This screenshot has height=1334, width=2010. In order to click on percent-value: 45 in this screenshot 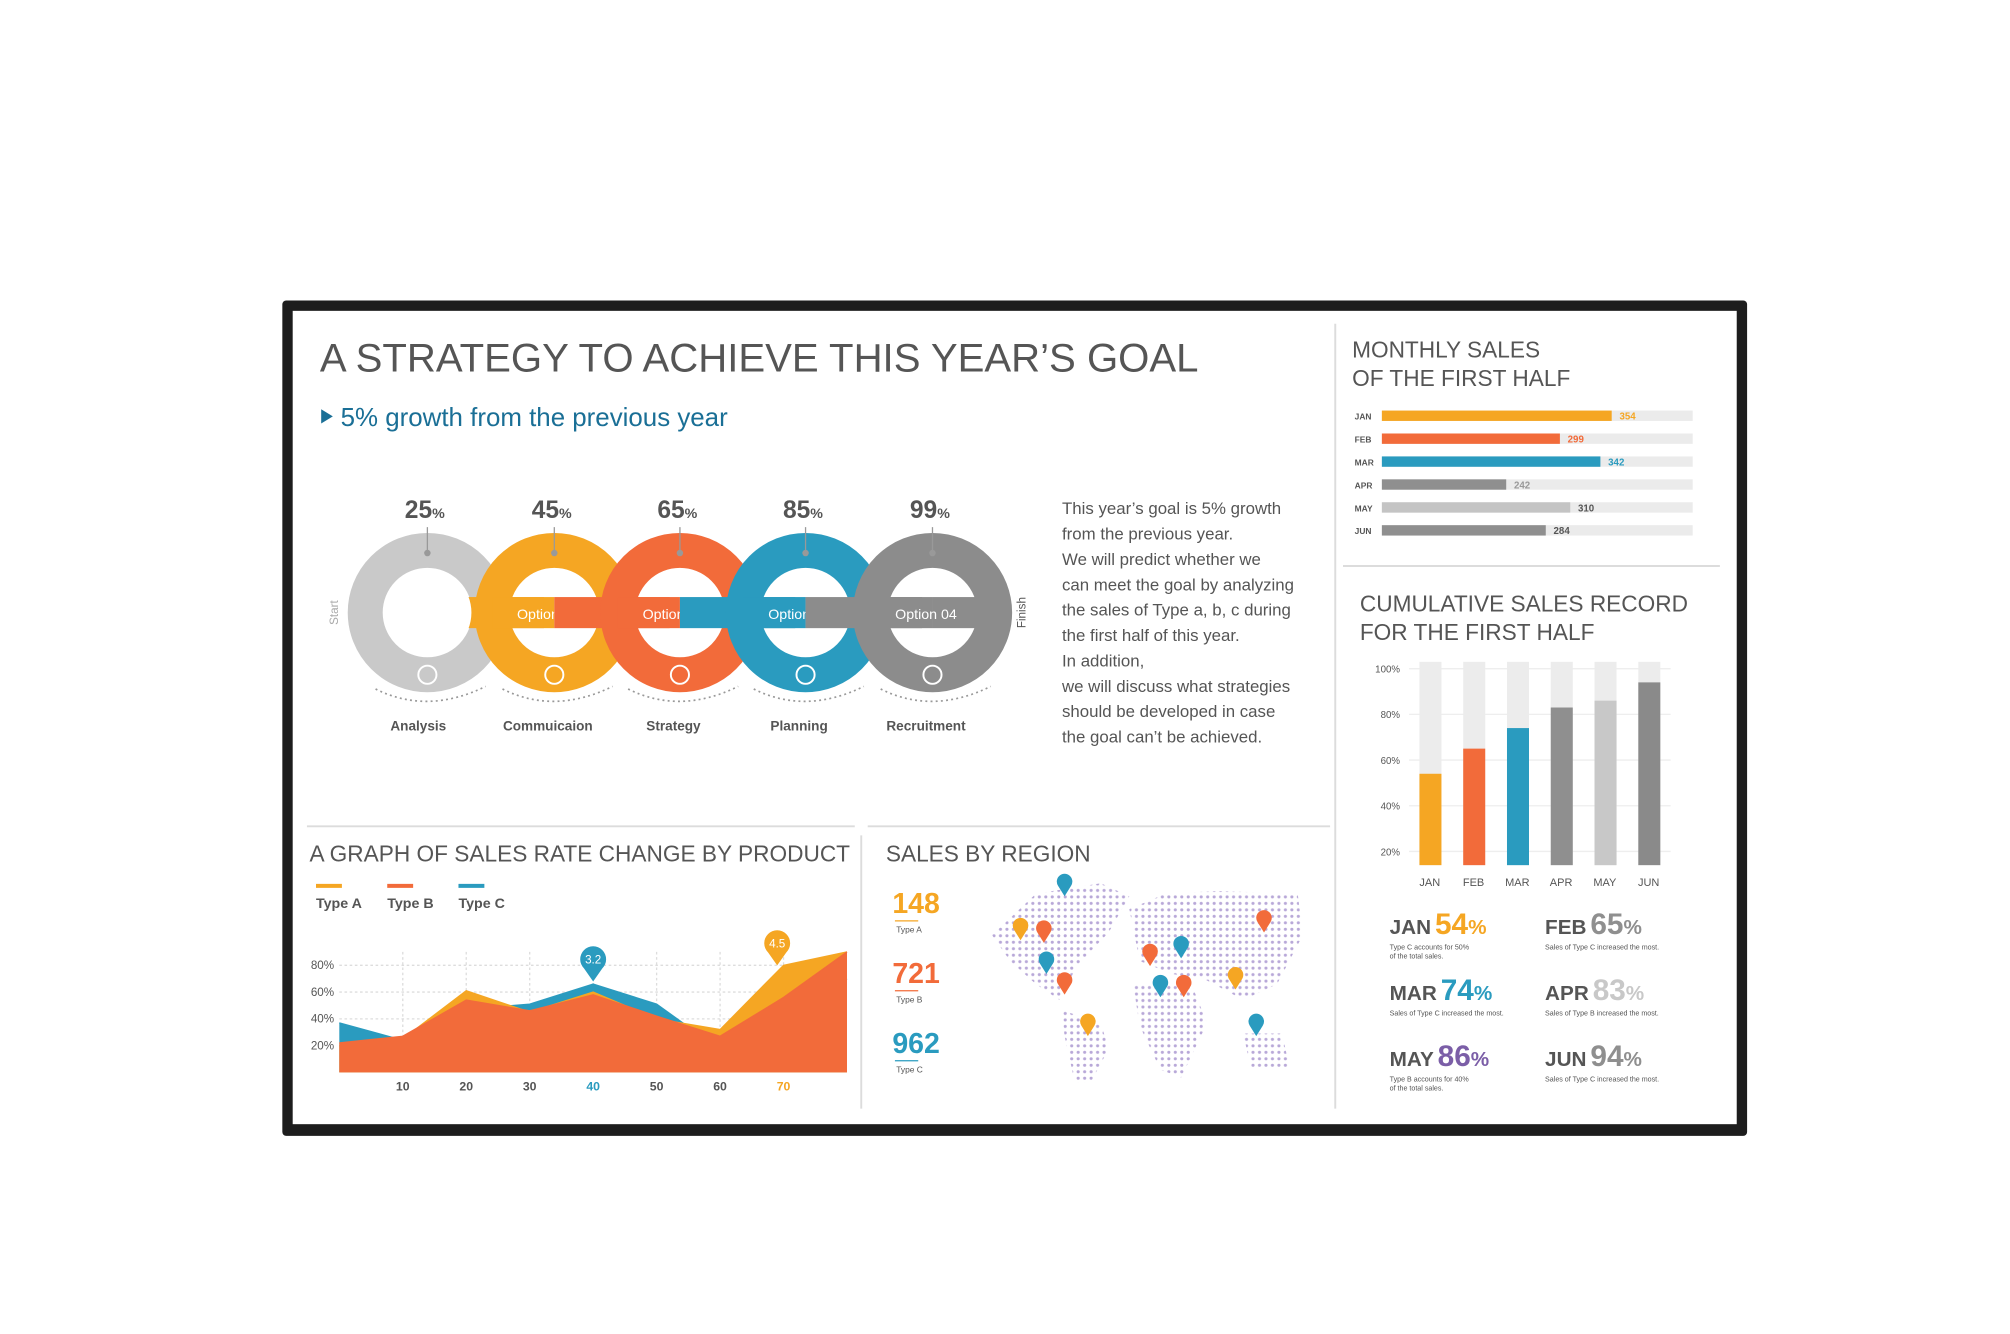, I will do `click(545, 510)`.